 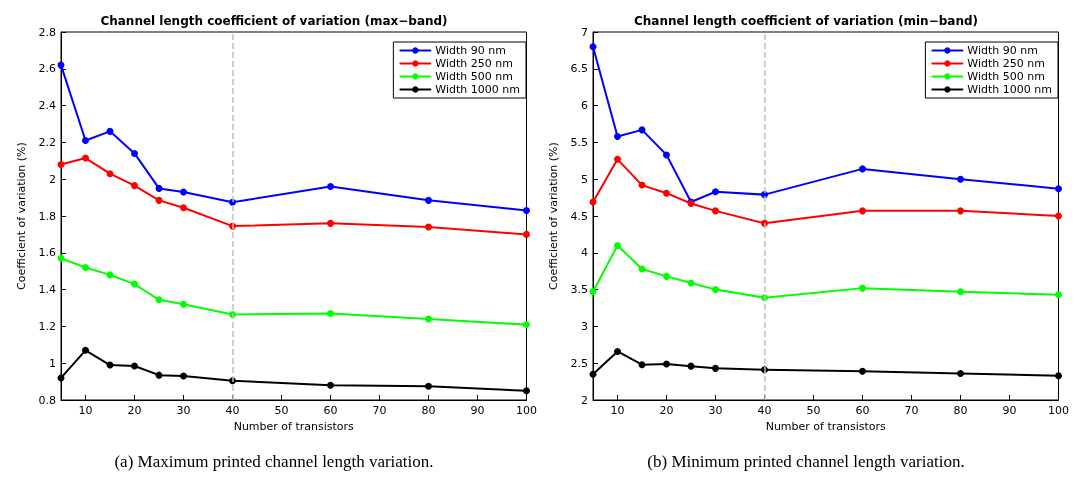 What do you see at coordinates (579, 216) in the screenshot?
I see `y-tick-label: 4.5` at bounding box center [579, 216].